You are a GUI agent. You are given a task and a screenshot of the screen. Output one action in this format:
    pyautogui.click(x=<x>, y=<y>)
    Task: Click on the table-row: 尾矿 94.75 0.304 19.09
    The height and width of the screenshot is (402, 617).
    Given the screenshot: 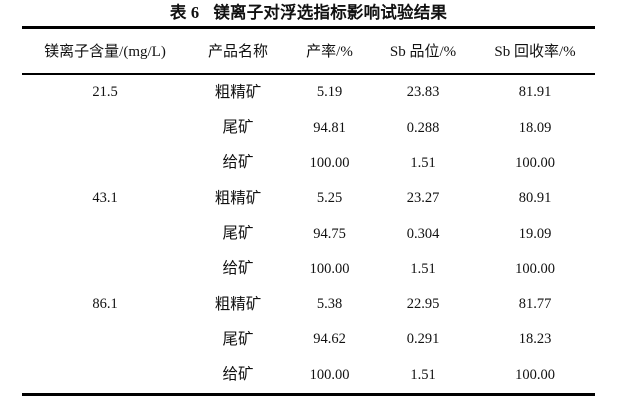 What is the action you would take?
    pyautogui.click(x=308, y=233)
    